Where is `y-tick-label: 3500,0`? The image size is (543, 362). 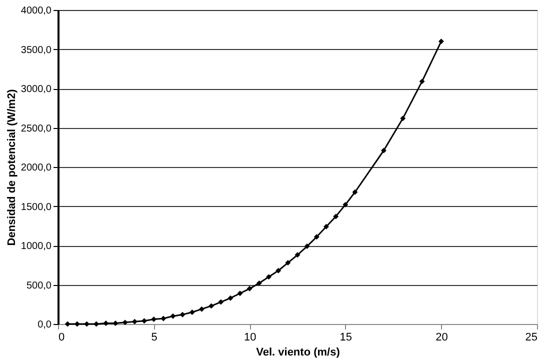
y-tick-label: 3500,0 is located at coordinates (36, 50).